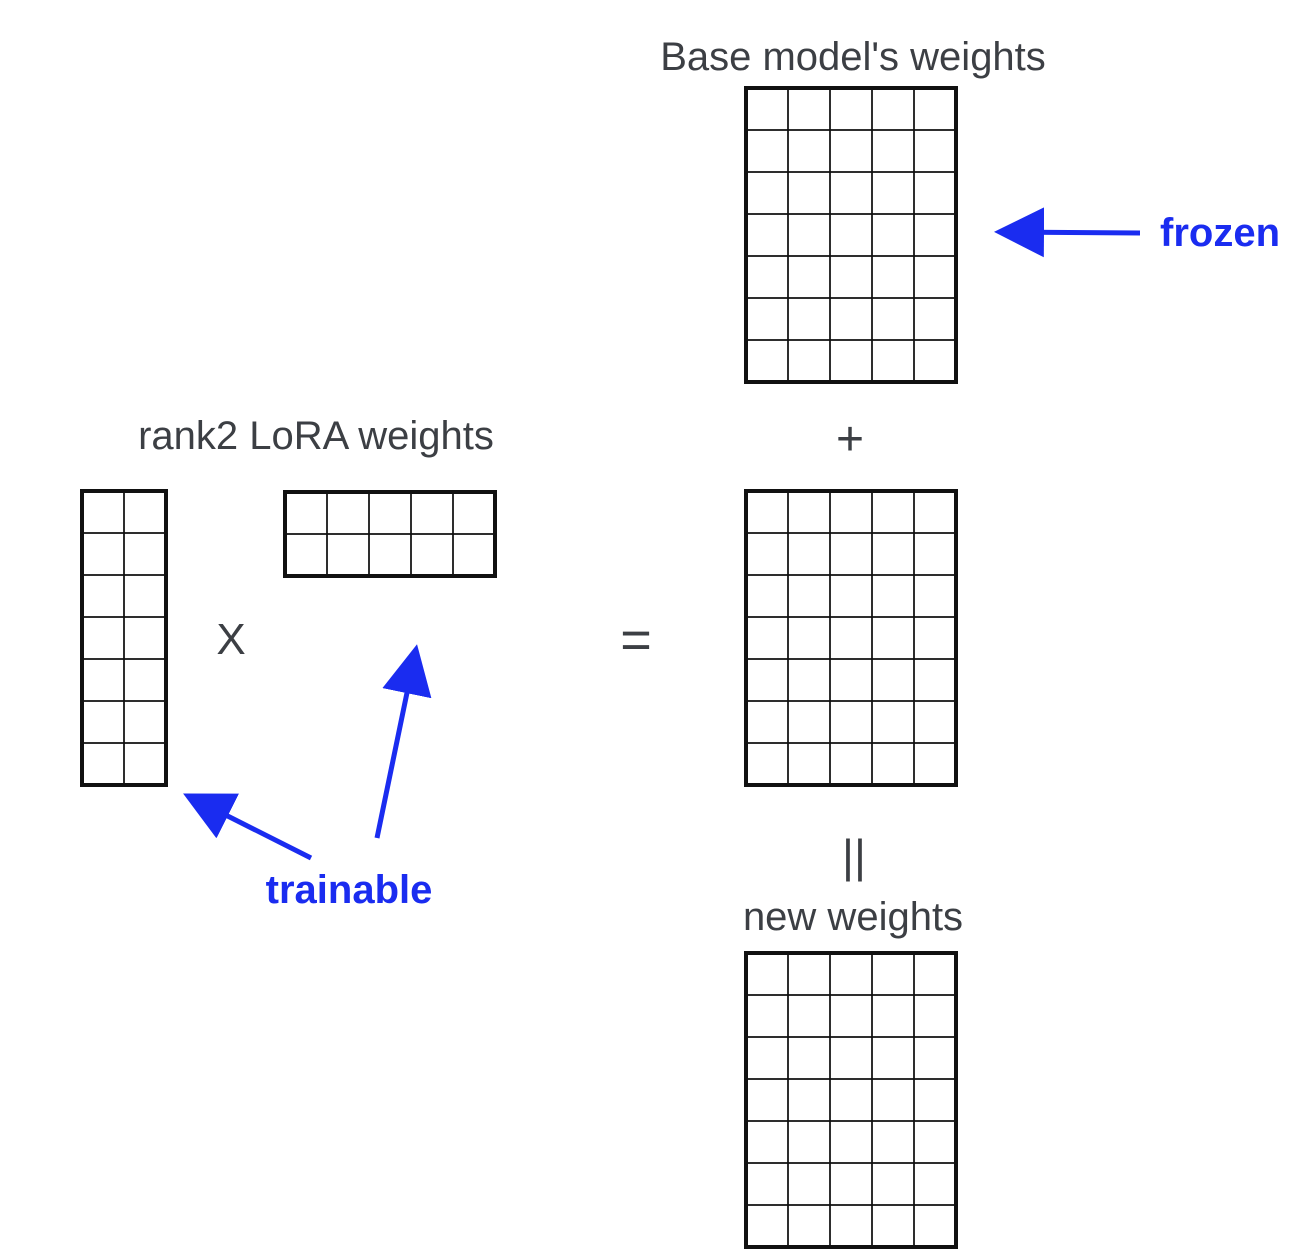 The width and height of the screenshot is (1306, 1253). I want to click on trainable-label: trainable, so click(349, 890).